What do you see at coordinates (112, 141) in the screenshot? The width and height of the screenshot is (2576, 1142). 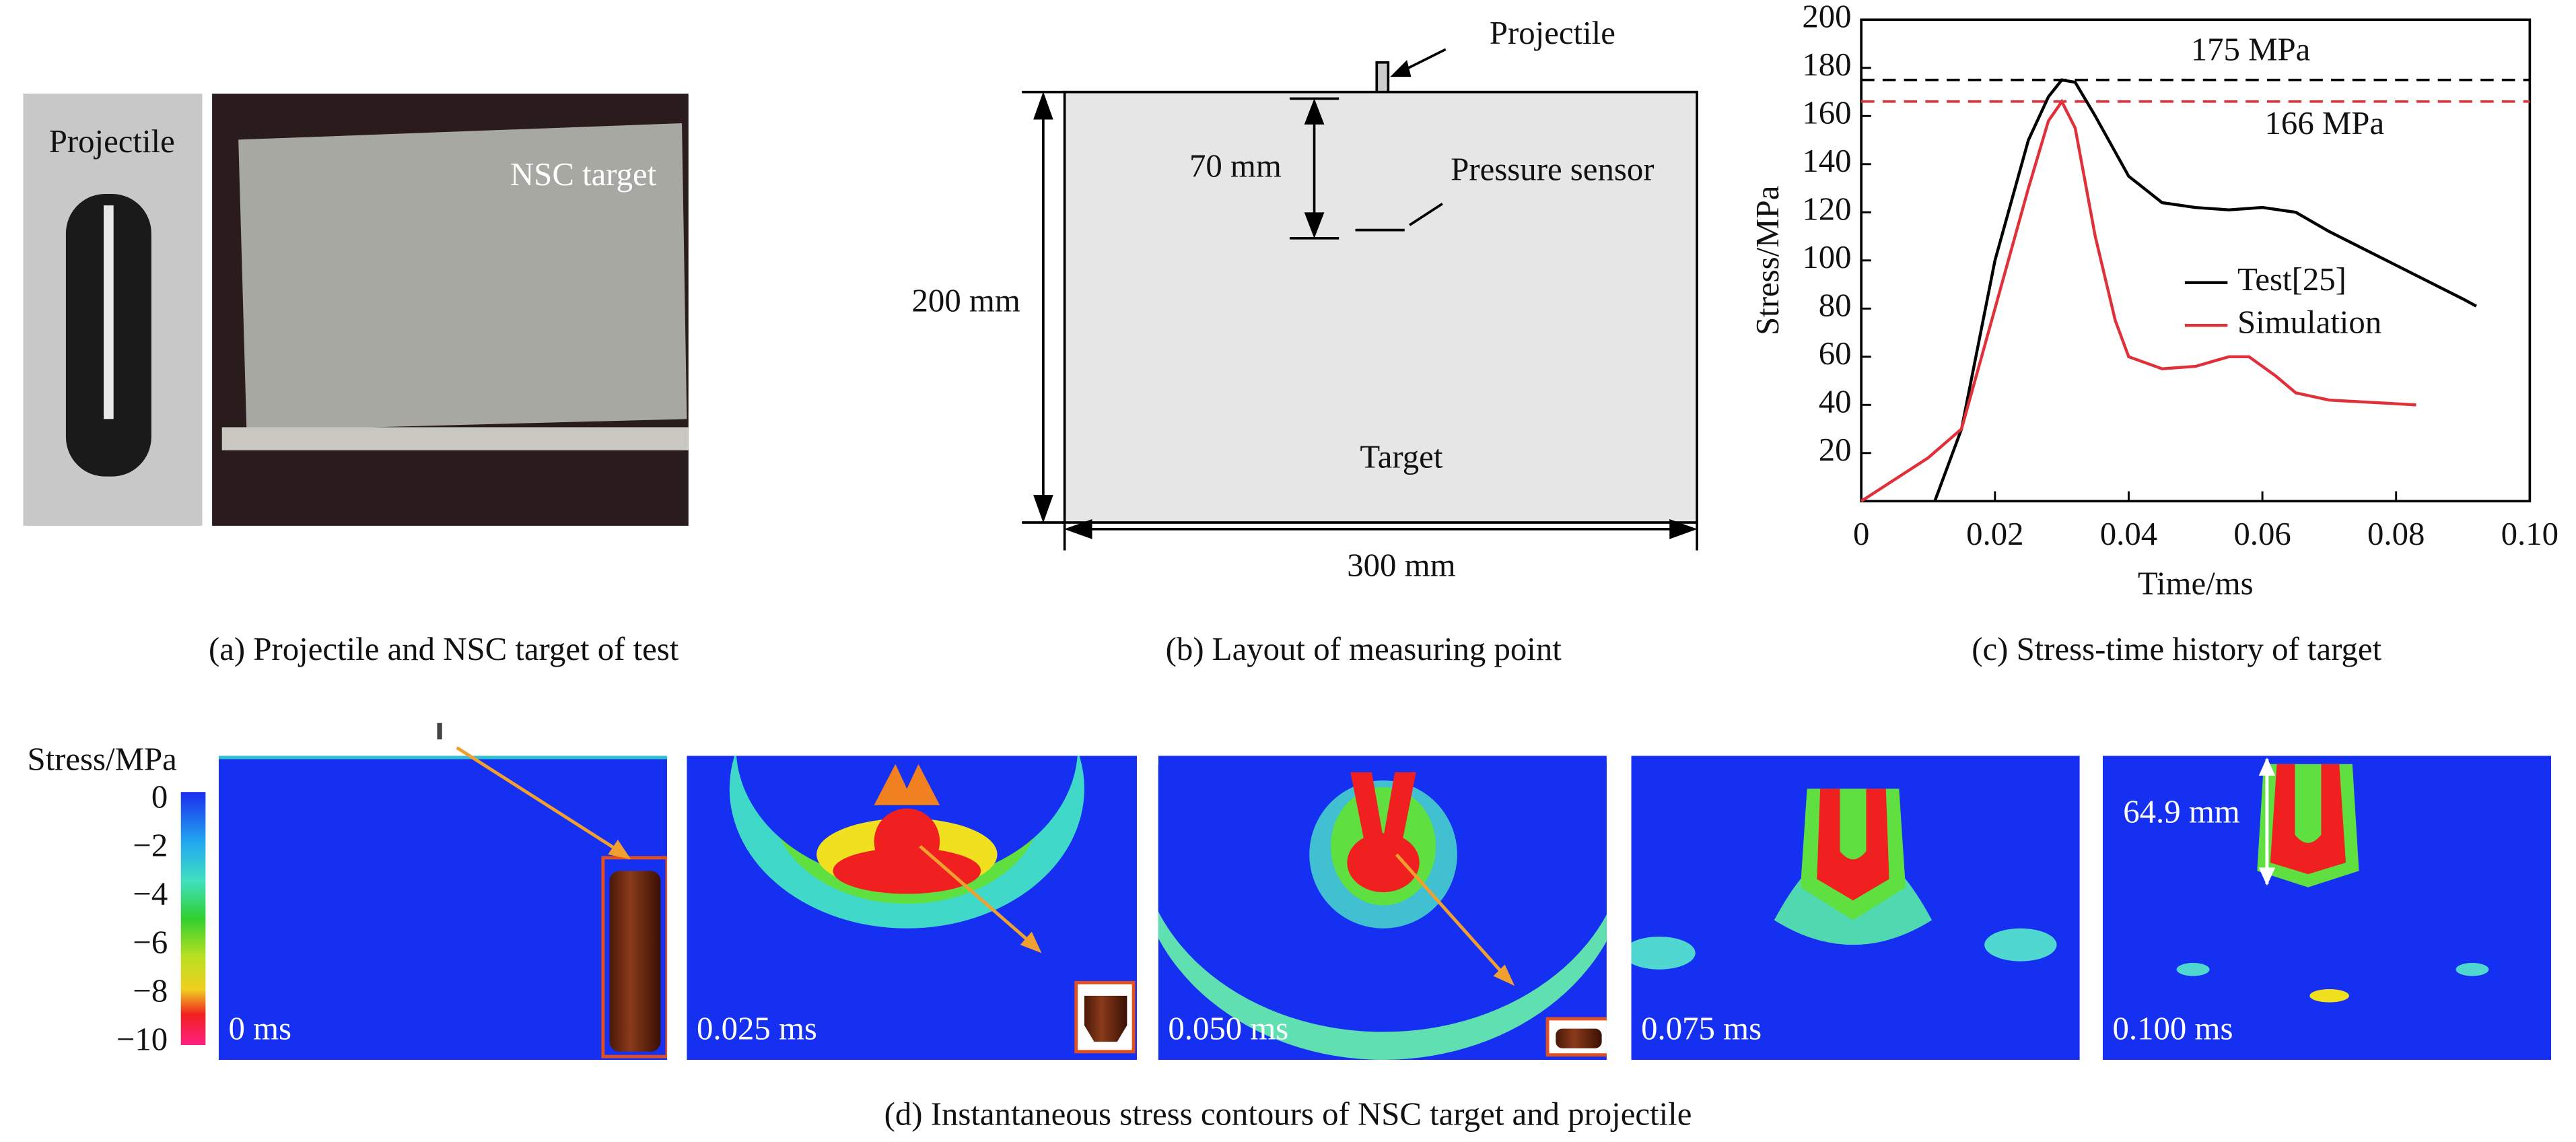 I see `photo-label: Projectile` at bounding box center [112, 141].